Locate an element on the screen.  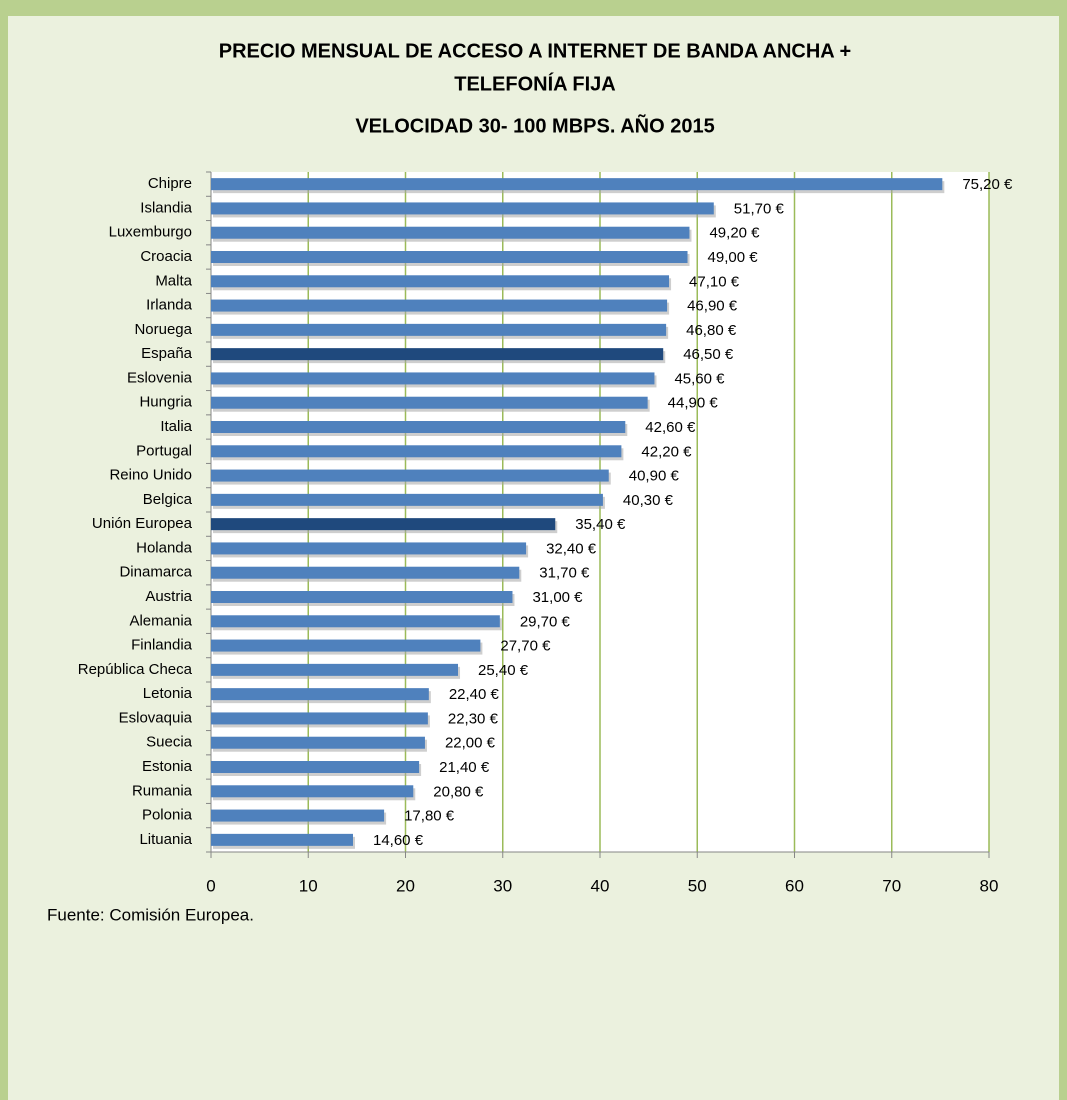
y-tick-label: Luxemburgo is located at coordinates (150, 232).